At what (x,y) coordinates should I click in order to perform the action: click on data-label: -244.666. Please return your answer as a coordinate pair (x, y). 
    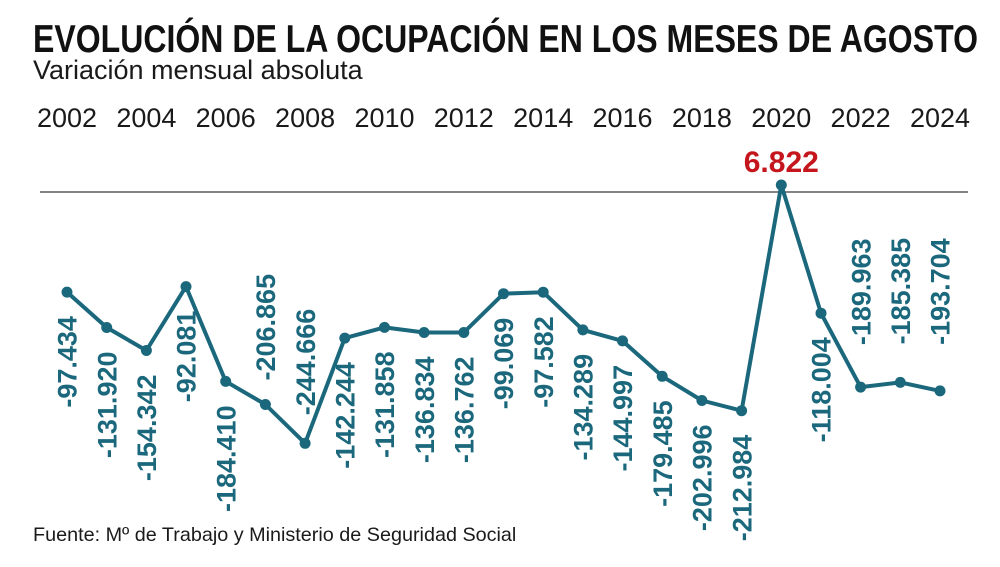
    Looking at the image, I should click on (306, 362).